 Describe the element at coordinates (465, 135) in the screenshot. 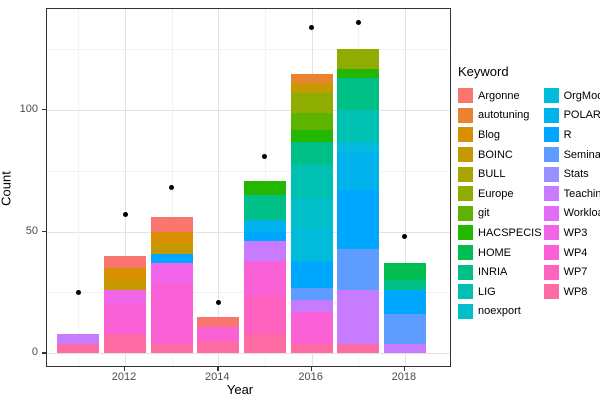

I see `legend-swatch-Blog` at that location.